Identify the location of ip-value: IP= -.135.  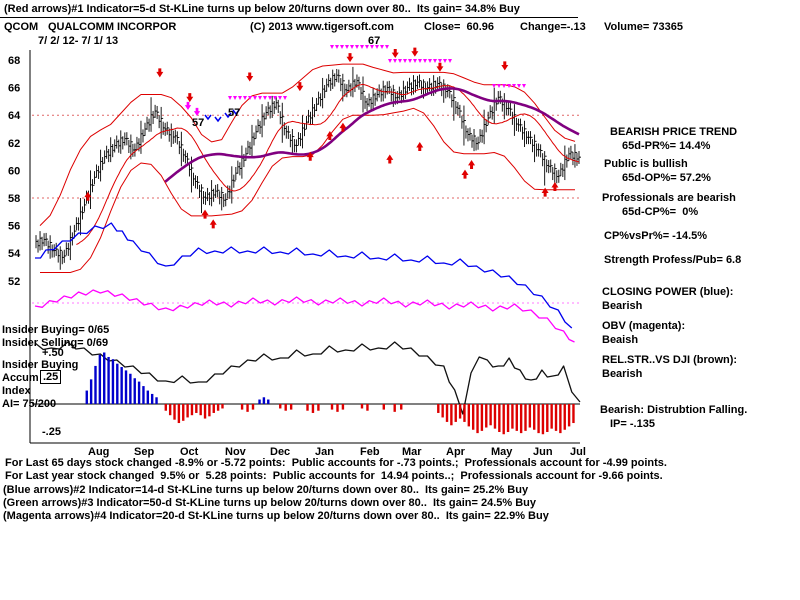
(632, 424).